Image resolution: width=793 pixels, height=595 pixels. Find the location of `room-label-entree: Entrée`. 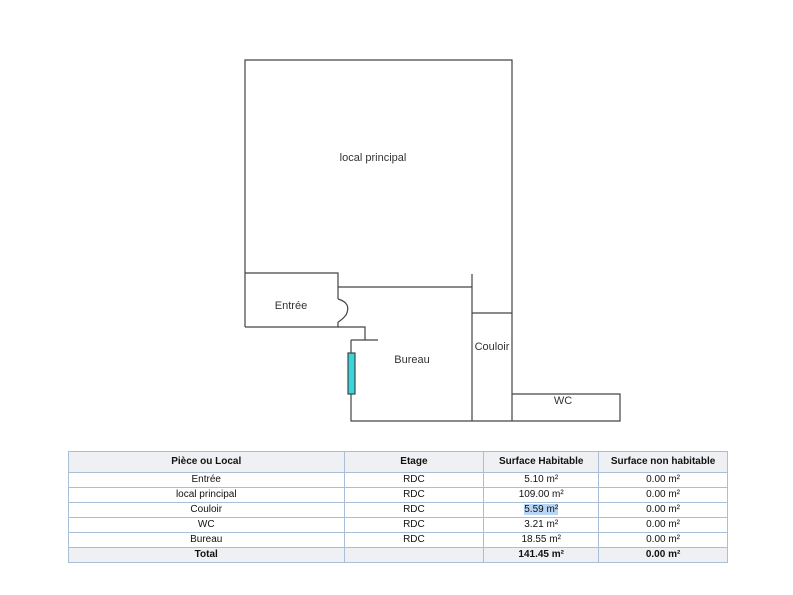

room-label-entree: Entrée is located at coordinates (291, 306).